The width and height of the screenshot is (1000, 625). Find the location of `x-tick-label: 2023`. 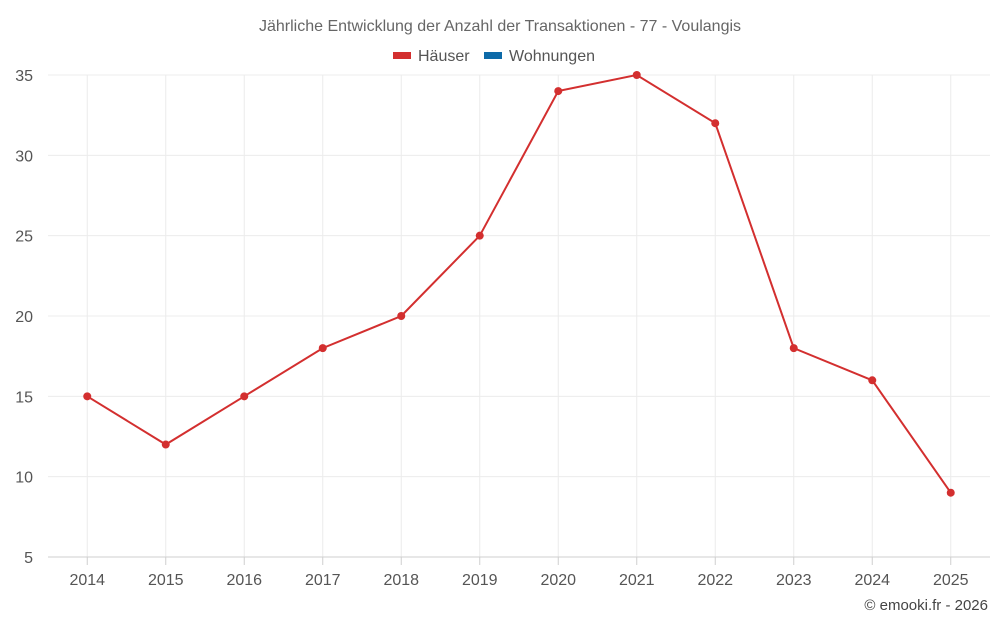

x-tick-label: 2023 is located at coordinates (794, 580).